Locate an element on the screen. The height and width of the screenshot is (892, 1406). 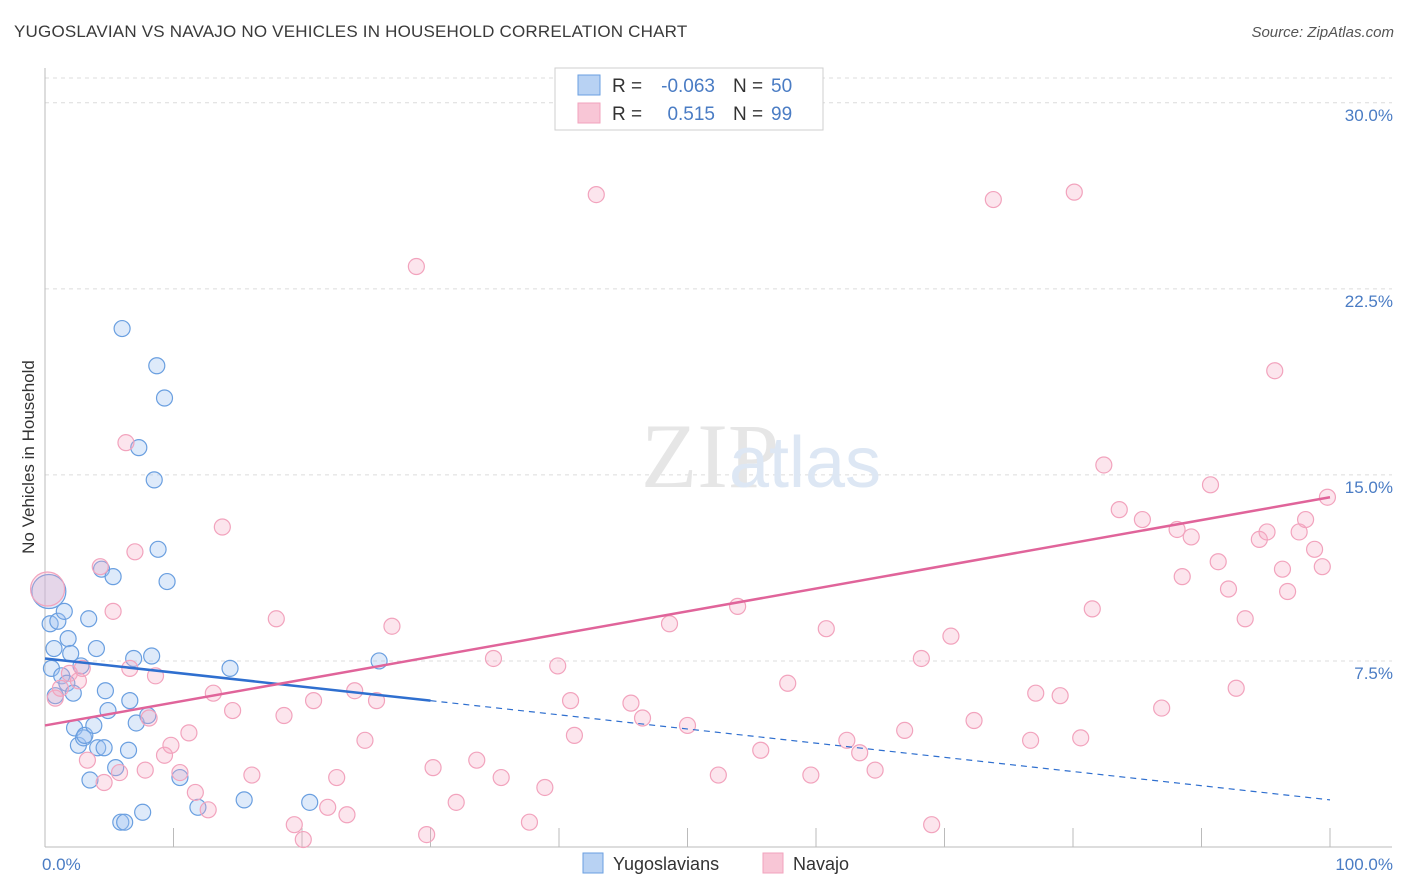
stats-n-value-yugoslavians: 50 is located at coordinates (781, 86).